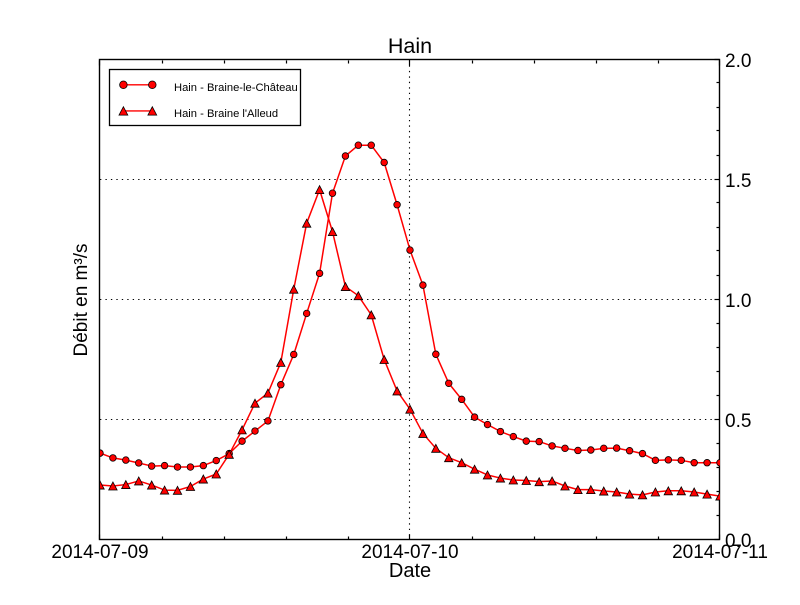 This screenshot has height=605, width=800. I want to click on svg-text: 2014-07-10, so click(409, 552).